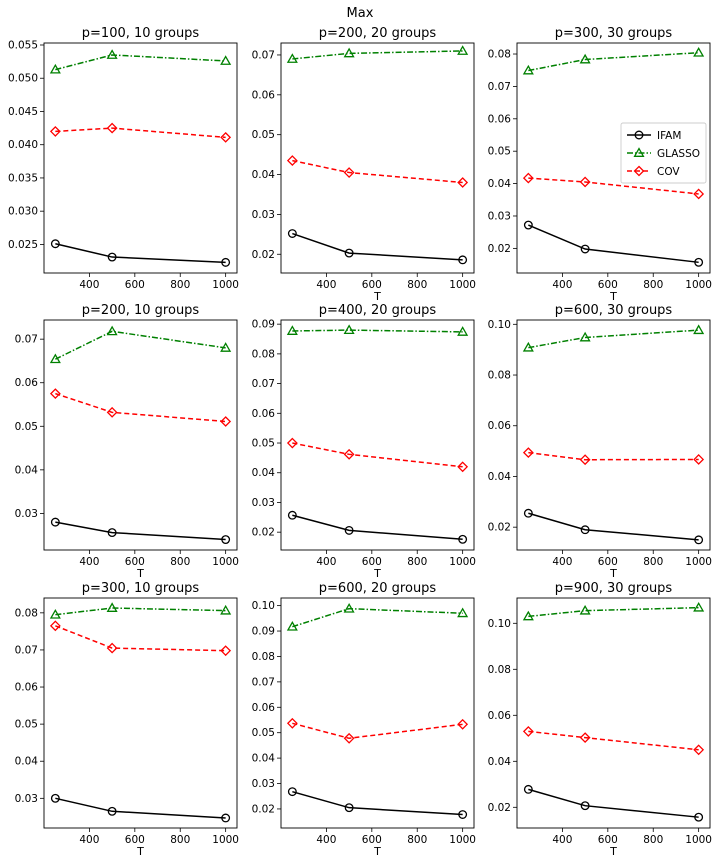 This screenshot has height=859, width=720. I want to click on chart-9-series-ifam-point, so click(699, 817).